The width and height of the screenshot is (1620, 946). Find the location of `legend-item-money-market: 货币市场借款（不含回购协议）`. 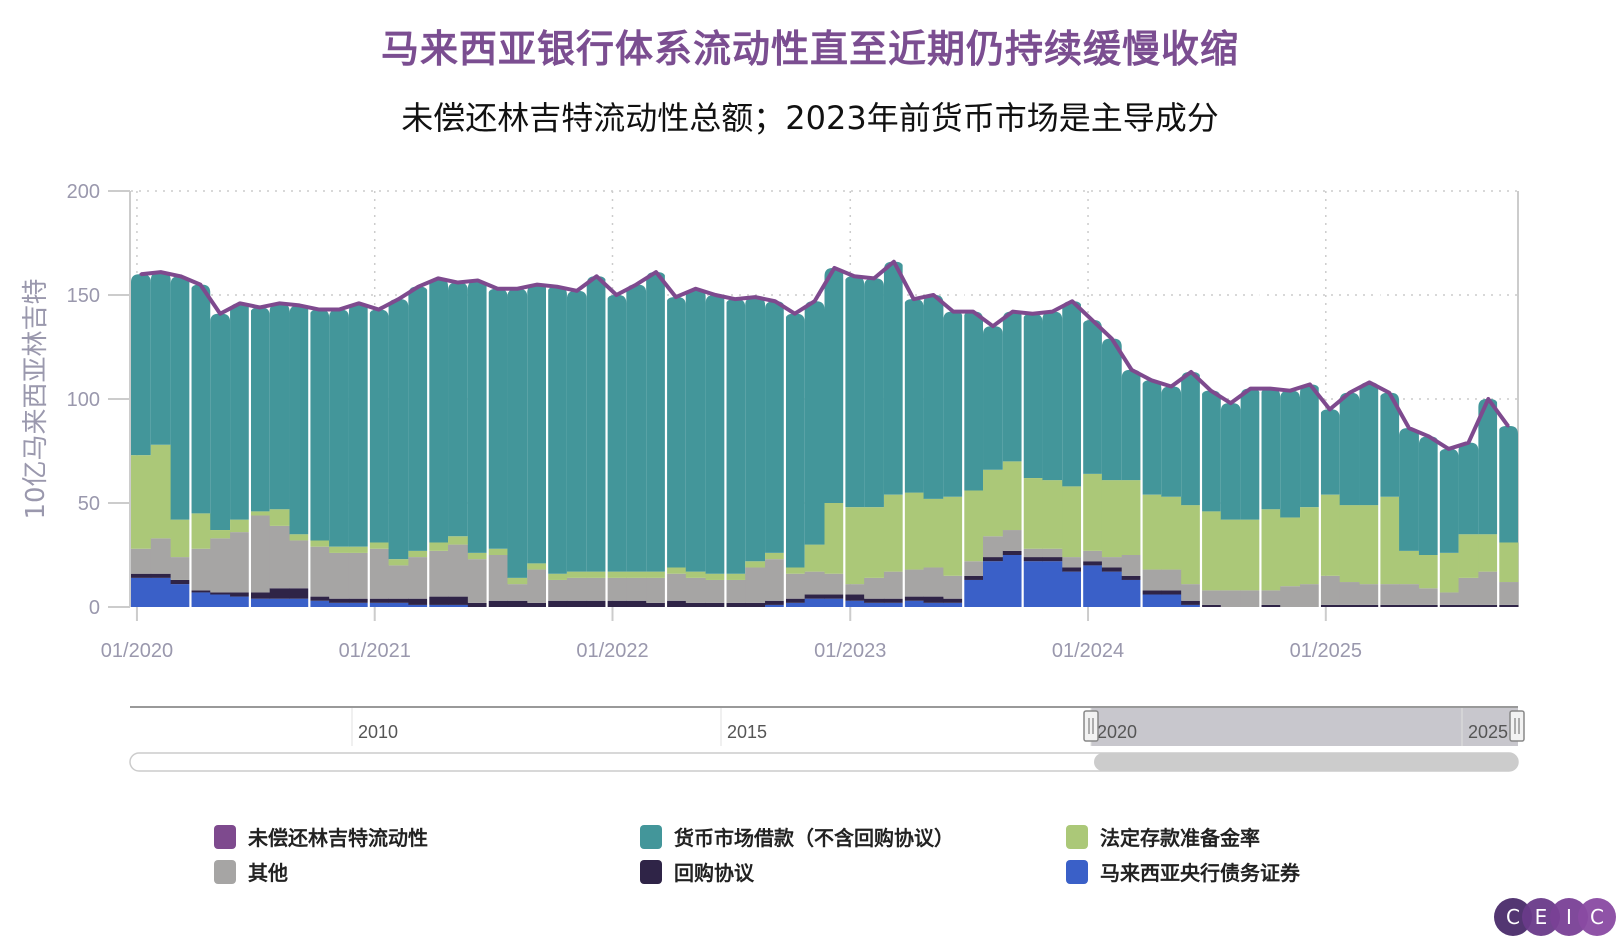

legend-item-money-market: 货币市场借款（不含回购协议） is located at coordinates (797, 836).